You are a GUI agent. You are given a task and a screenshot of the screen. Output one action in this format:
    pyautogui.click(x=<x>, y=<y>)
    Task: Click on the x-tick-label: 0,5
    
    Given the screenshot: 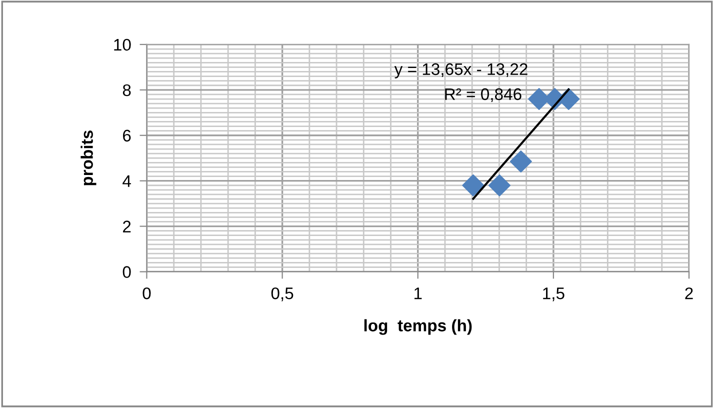 What is the action you would take?
    pyautogui.click(x=282, y=294)
    